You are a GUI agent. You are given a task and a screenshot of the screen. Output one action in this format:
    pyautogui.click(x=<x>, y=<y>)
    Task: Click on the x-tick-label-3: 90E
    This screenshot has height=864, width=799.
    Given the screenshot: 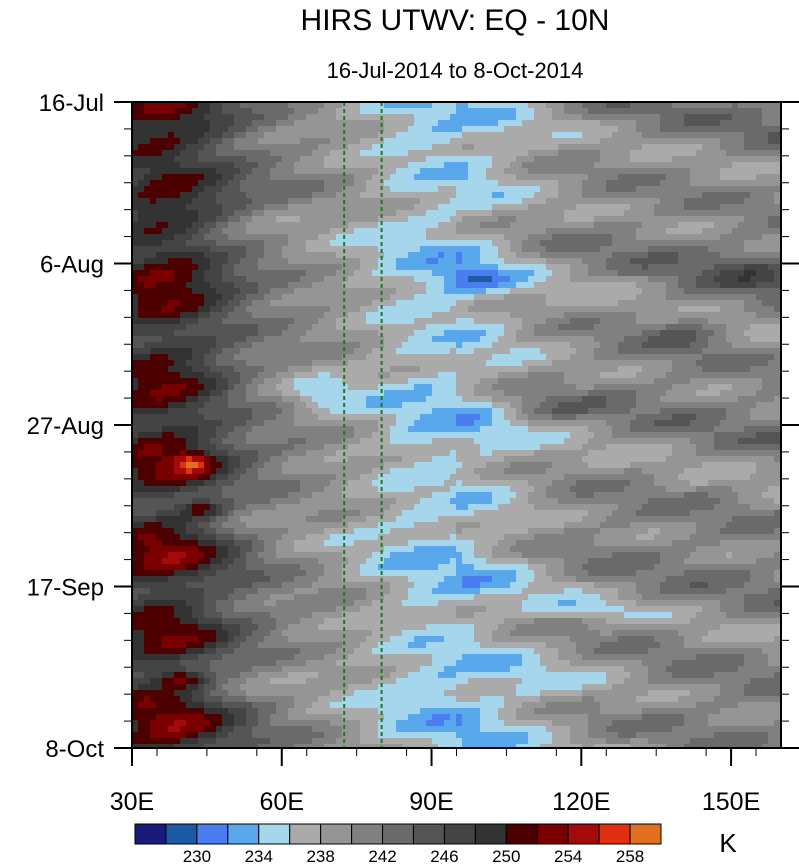 What is the action you would take?
    pyautogui.click(x=431, y=802)
    